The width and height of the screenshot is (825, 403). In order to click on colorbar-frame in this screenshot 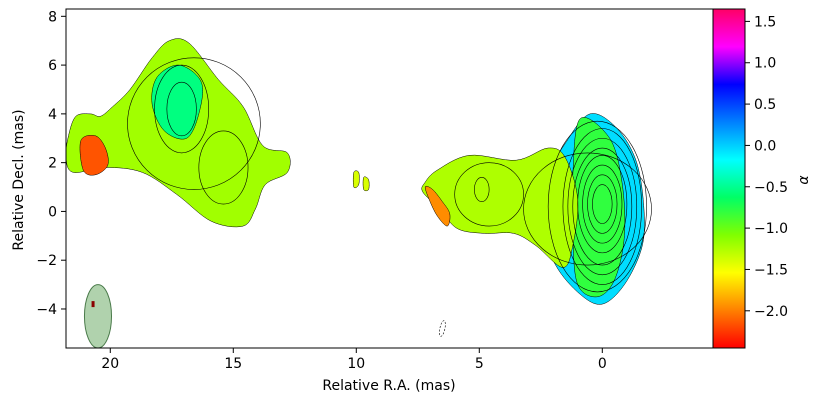, I will do `click(729, 178)`.